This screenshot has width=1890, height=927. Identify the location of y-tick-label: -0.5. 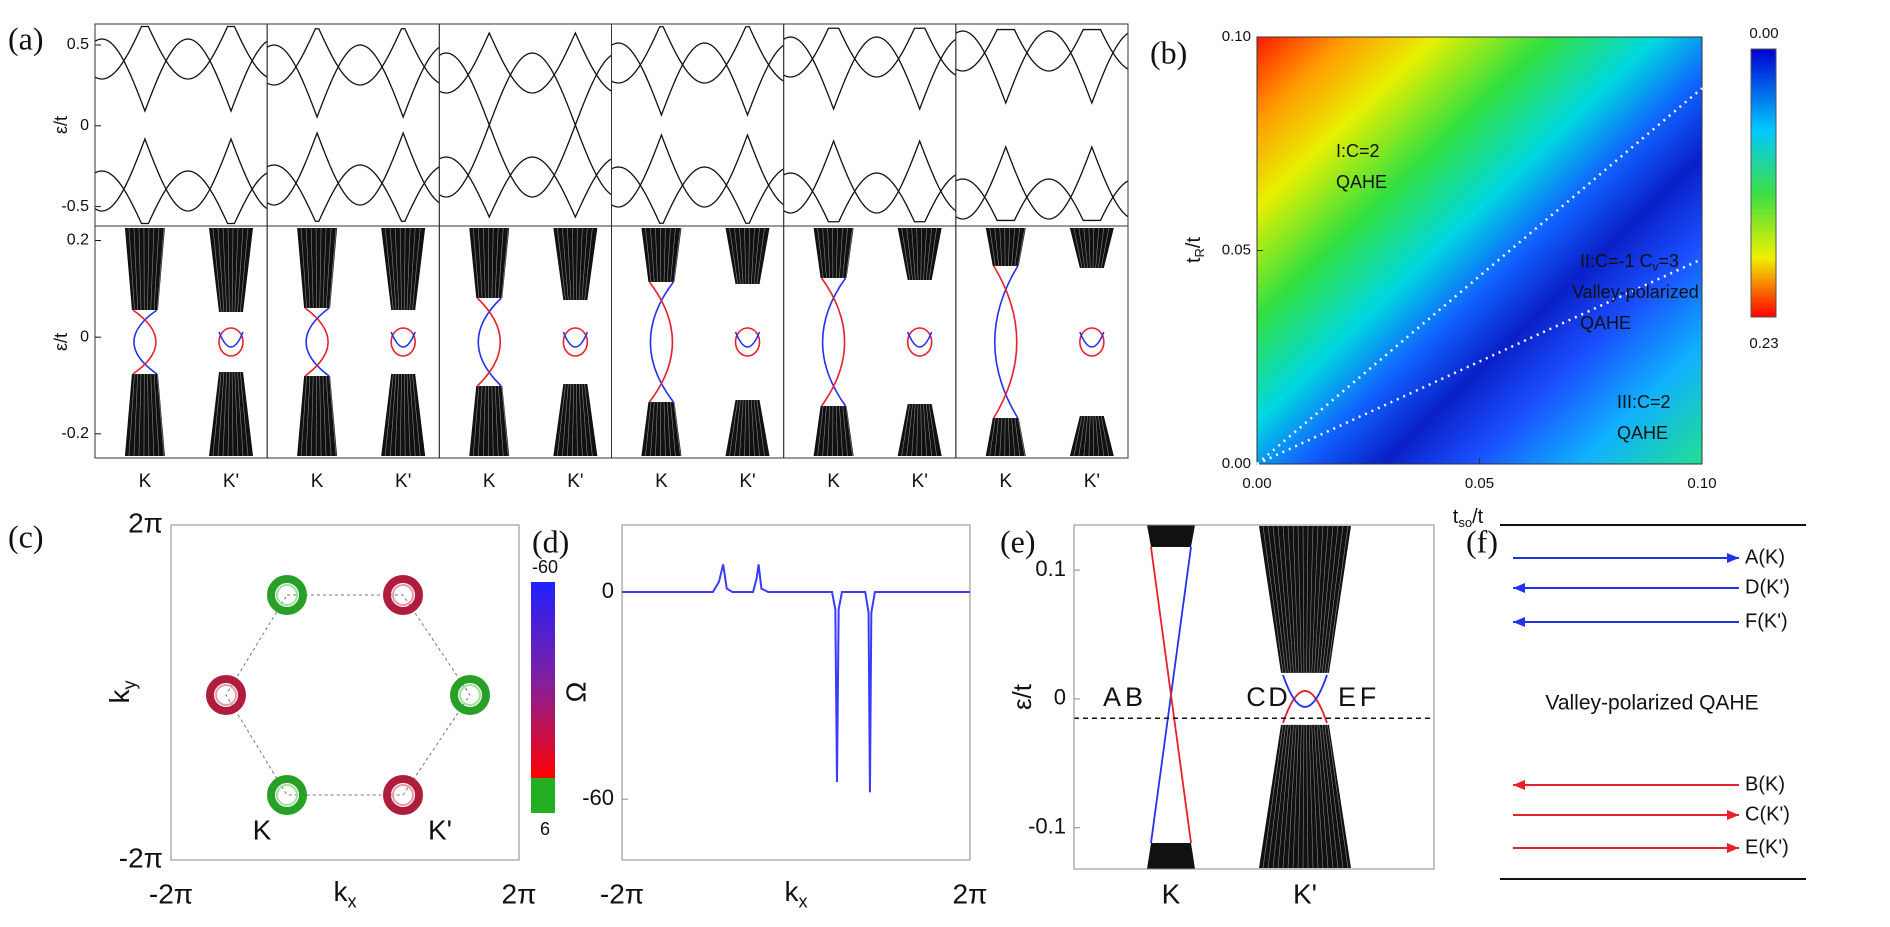
(75, 206).